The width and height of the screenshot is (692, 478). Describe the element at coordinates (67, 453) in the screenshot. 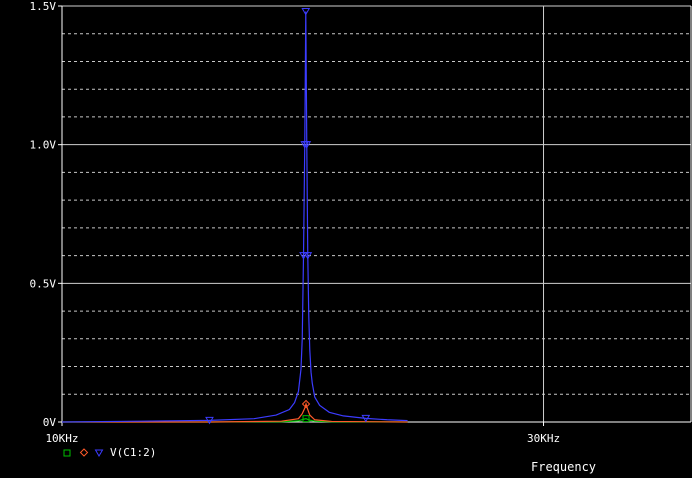

I see `legend-square-marker` at that location.